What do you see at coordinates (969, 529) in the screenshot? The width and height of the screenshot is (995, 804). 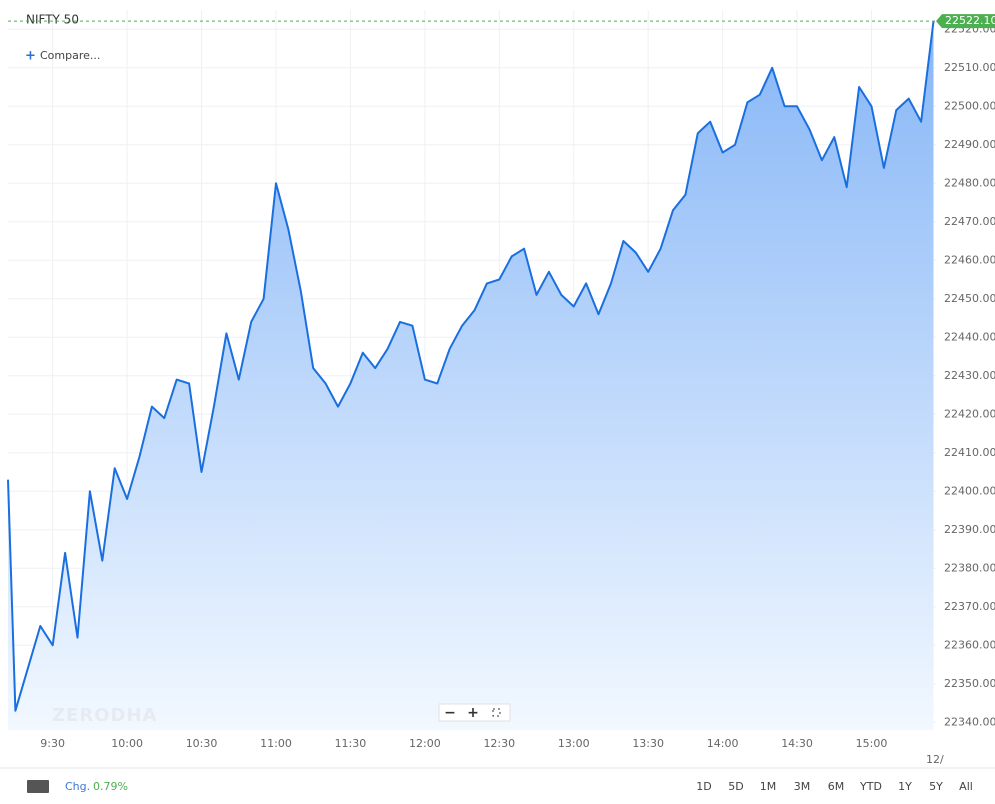 I see `y-tick-label: 22390.00` at bounding box center [969, 529].